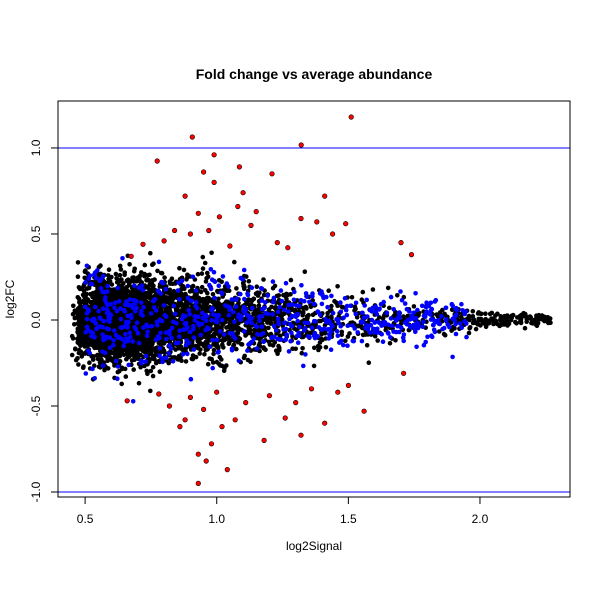 Image resolution: width=600 pixels, height=605 pixels. What do you see at coordinates (36, 319) in the screenshot?
I see `y-tick-label: 0.0` at bounding box center [36, 319].